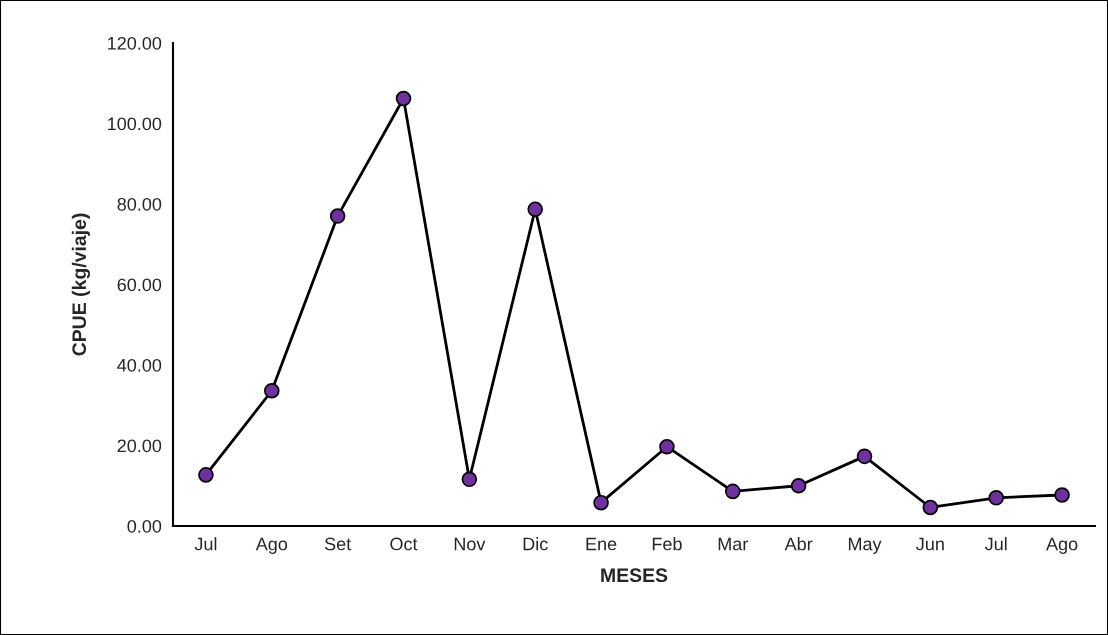 This screenshot has height=635, width=1108. Describe the element at coordinates (634, 575) in the screenshot. I see `x-axis-title: MESES` at that location.